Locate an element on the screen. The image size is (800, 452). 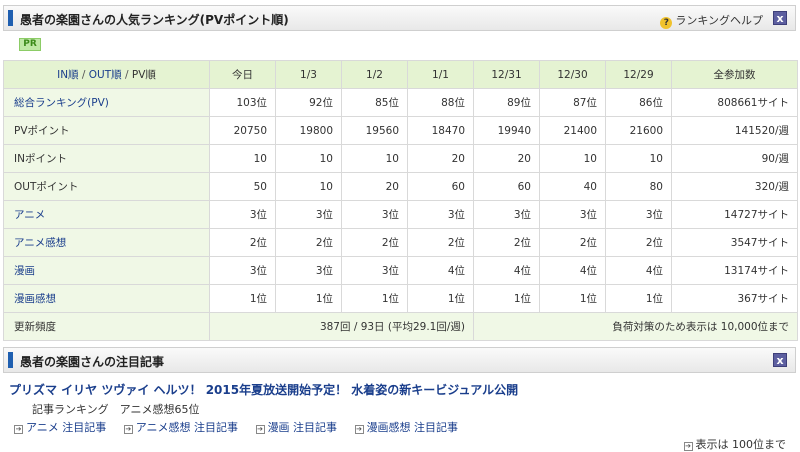
table-cell: 87位 is located at coordinates (572, 102).